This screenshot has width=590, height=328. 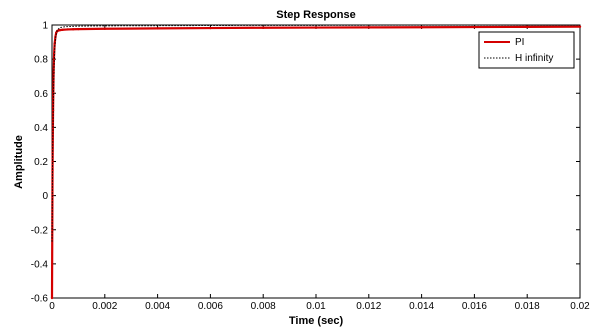 What do you see at coordinates (316, 321) in the screenshot?
I see `x-axis-label: Time (sec)` at bounding box center [316, 321].